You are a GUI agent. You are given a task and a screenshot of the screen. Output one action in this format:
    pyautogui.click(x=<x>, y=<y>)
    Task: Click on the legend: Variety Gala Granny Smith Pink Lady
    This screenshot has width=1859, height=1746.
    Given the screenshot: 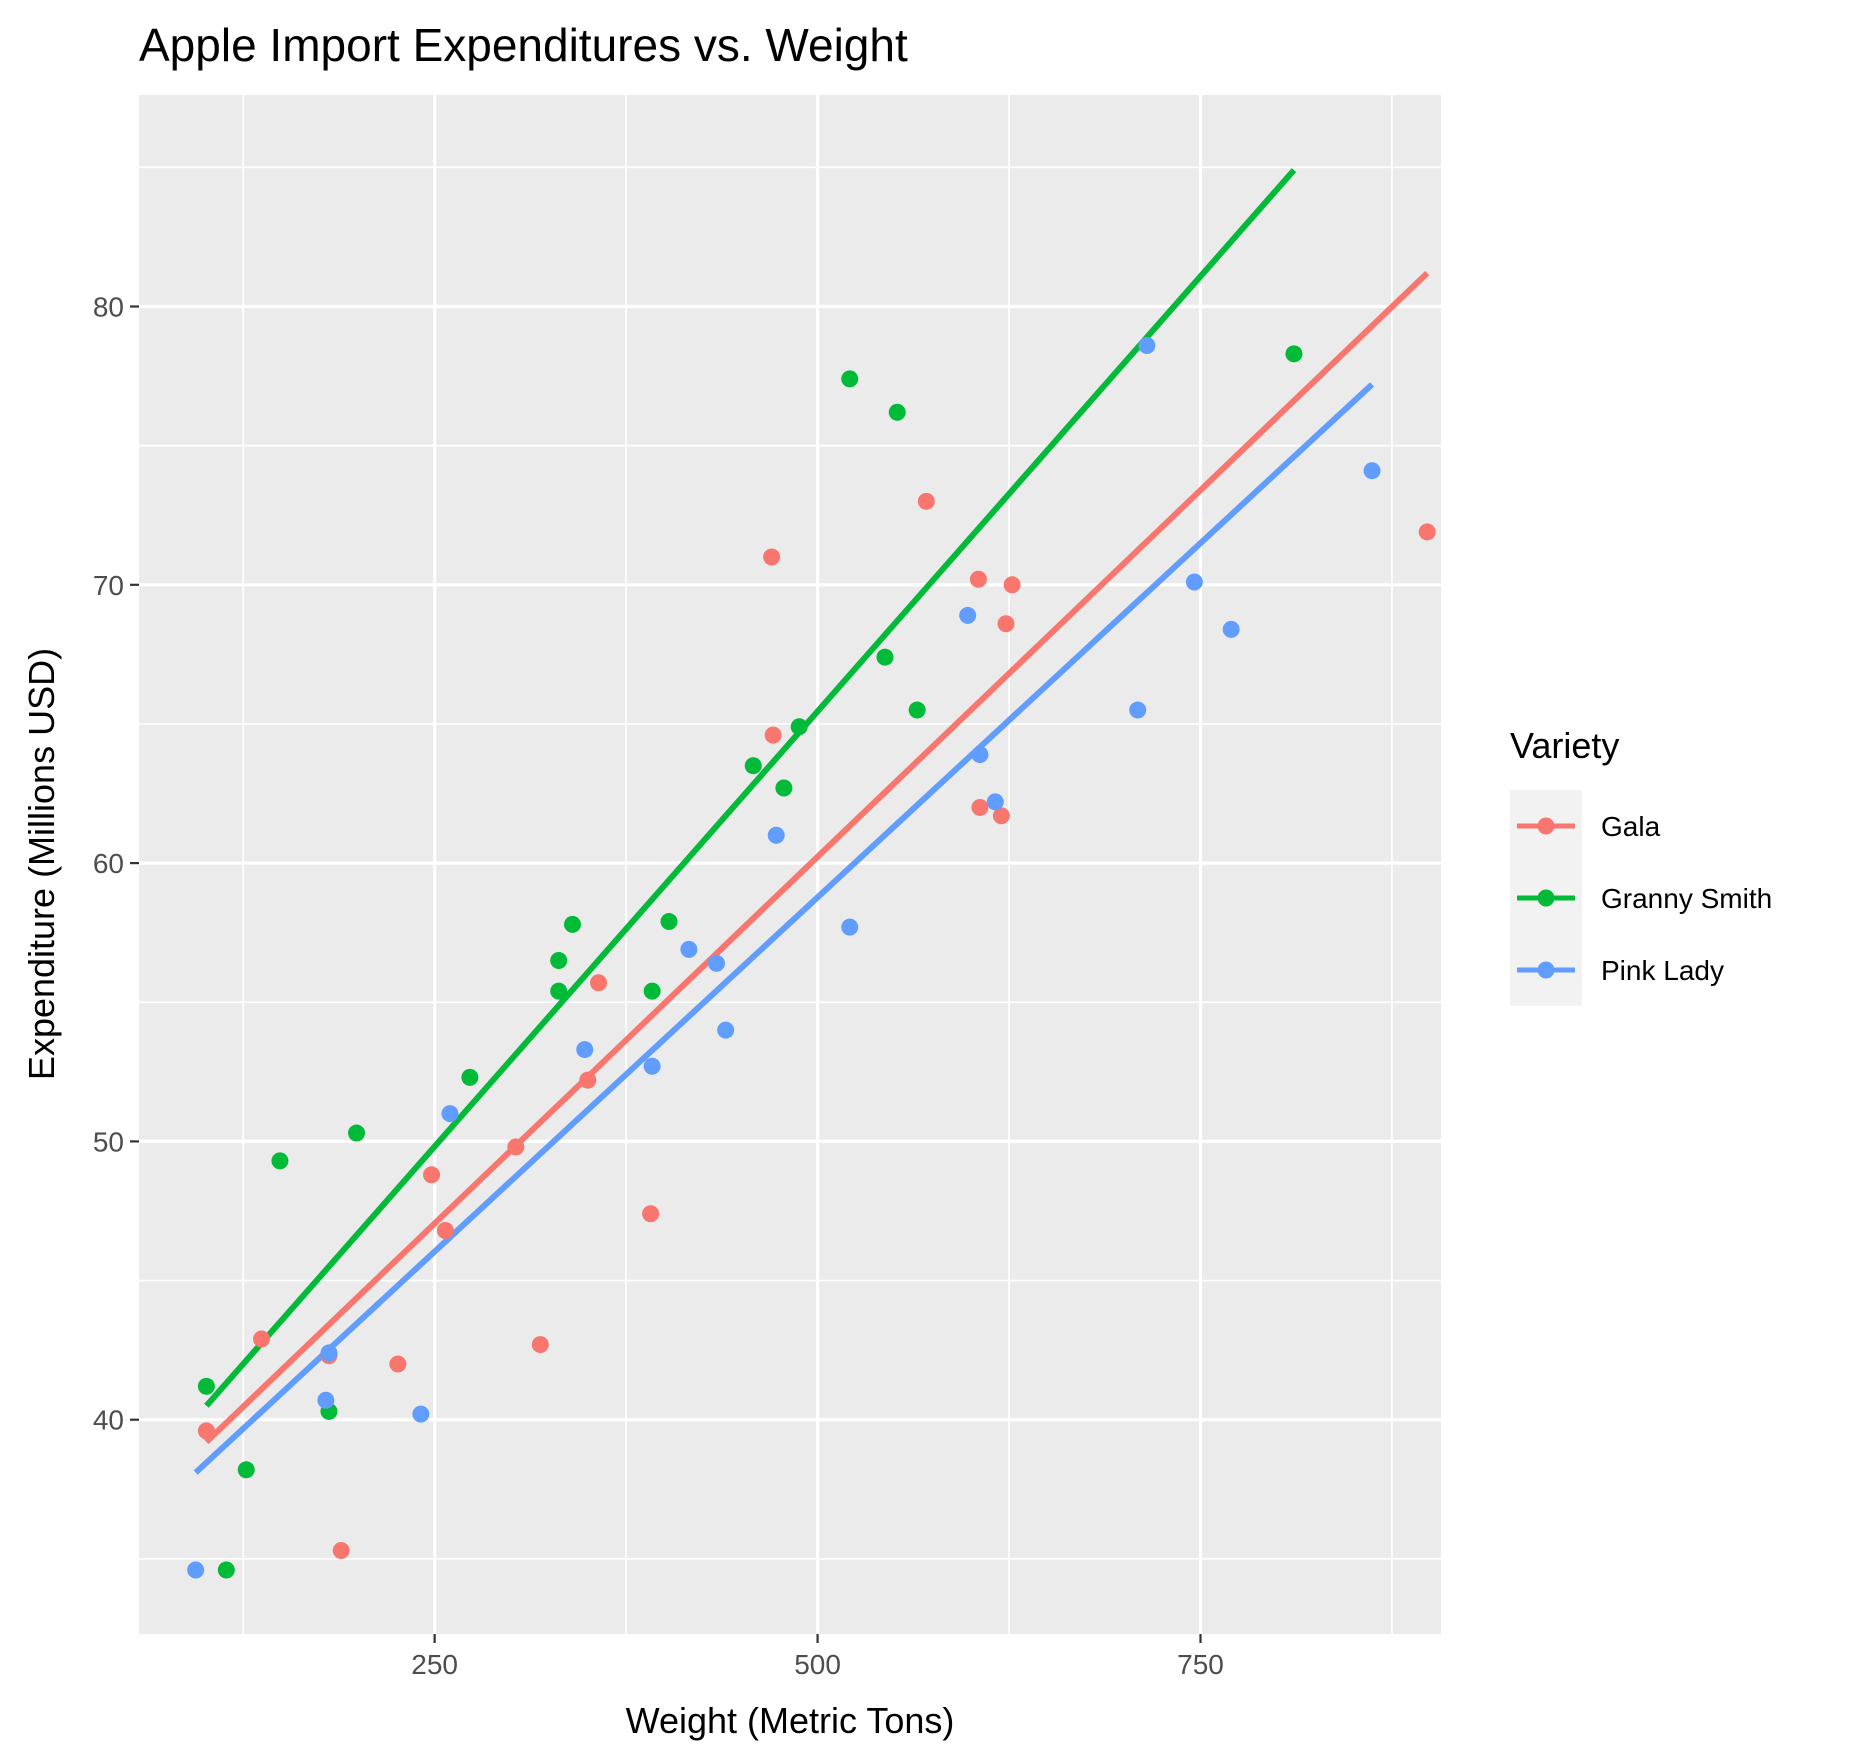 What is the action you would take?
    pyautogui.click(x=1641, y=865)
    